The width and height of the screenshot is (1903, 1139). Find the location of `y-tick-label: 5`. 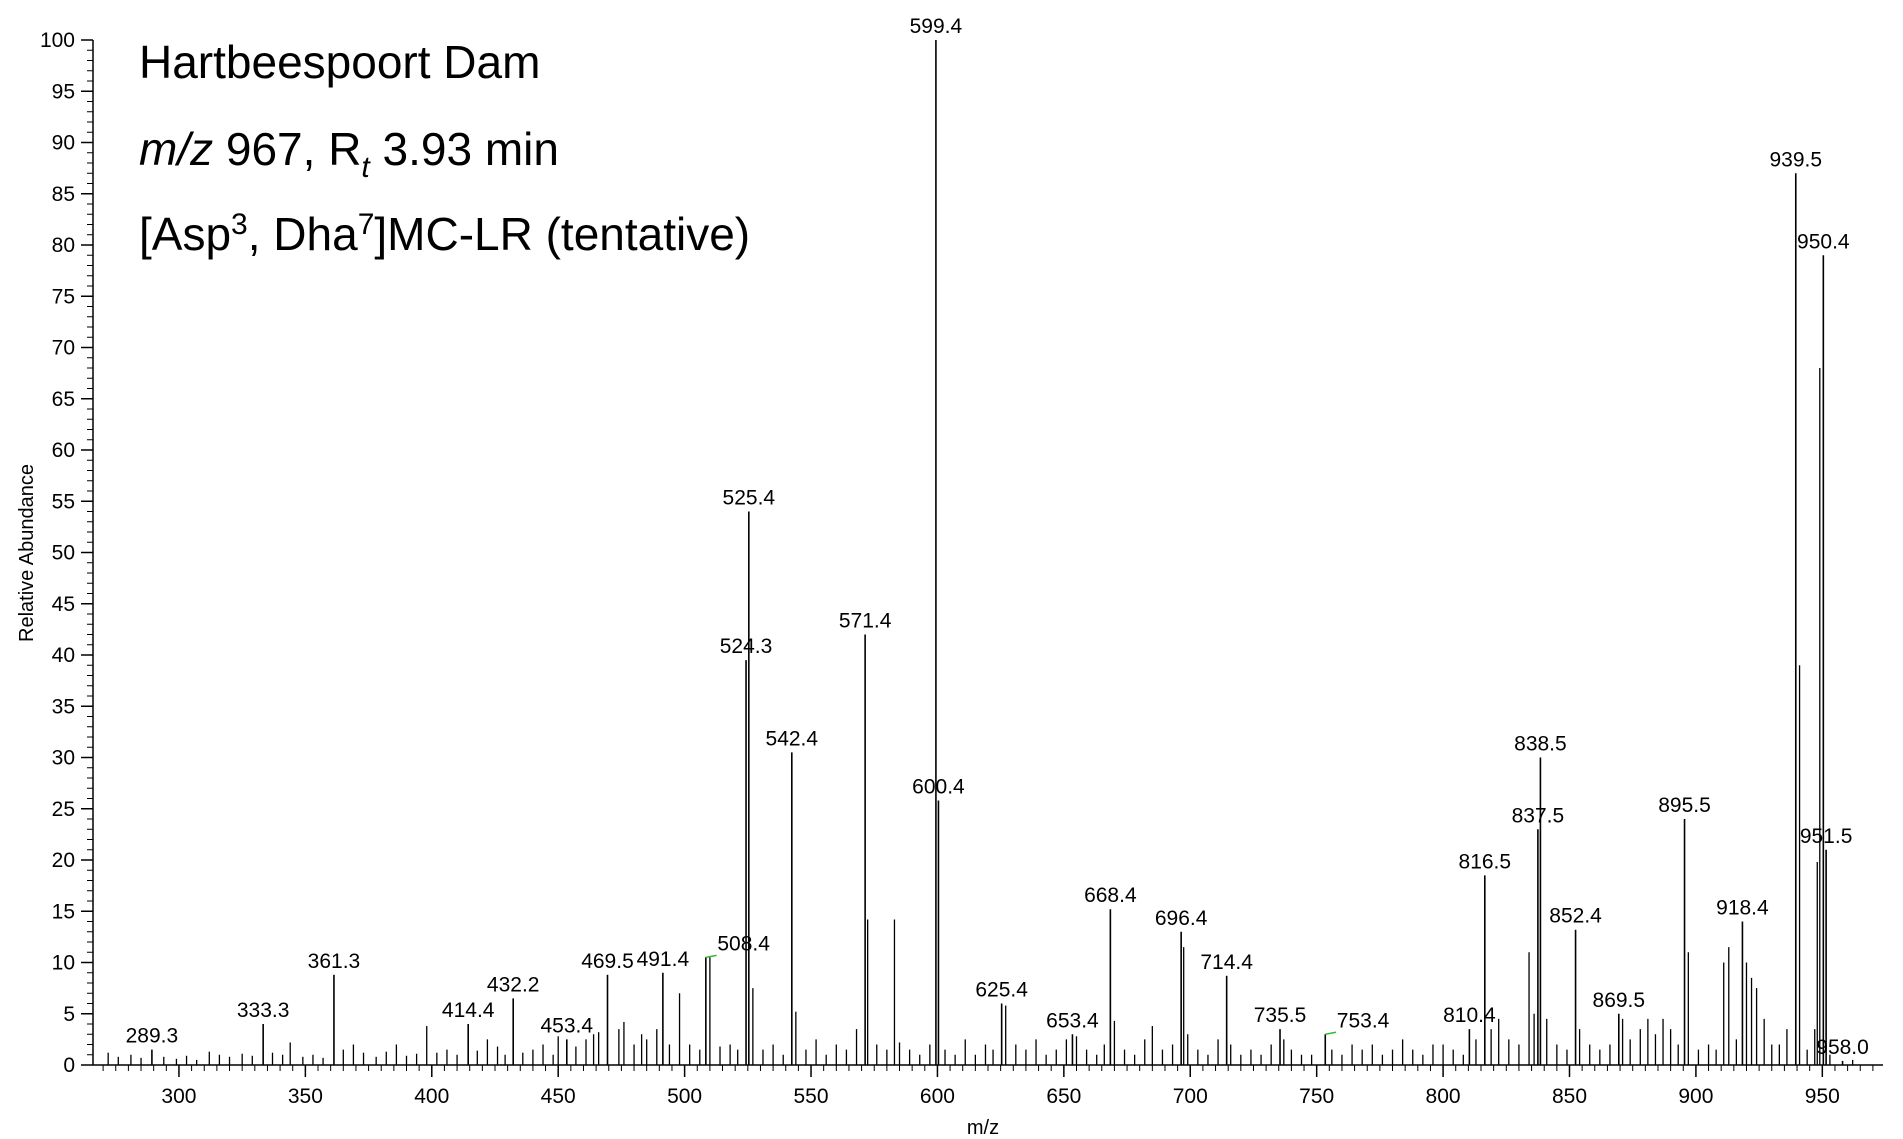

y-tick-label: 5 is located at coordinates (69, 1014).